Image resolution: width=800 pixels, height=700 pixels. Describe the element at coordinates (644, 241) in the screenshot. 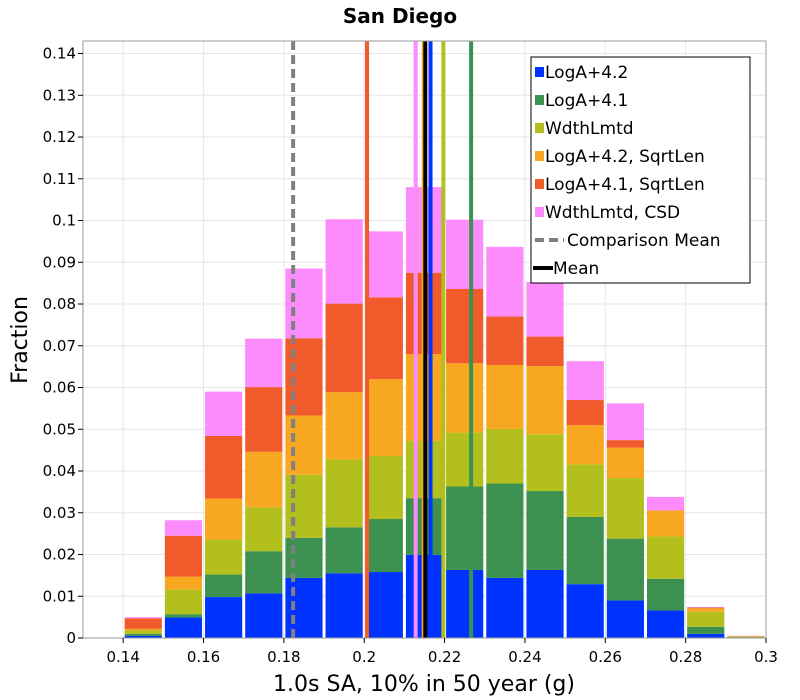

I see `legend-label: Comparison Mean` at that location.